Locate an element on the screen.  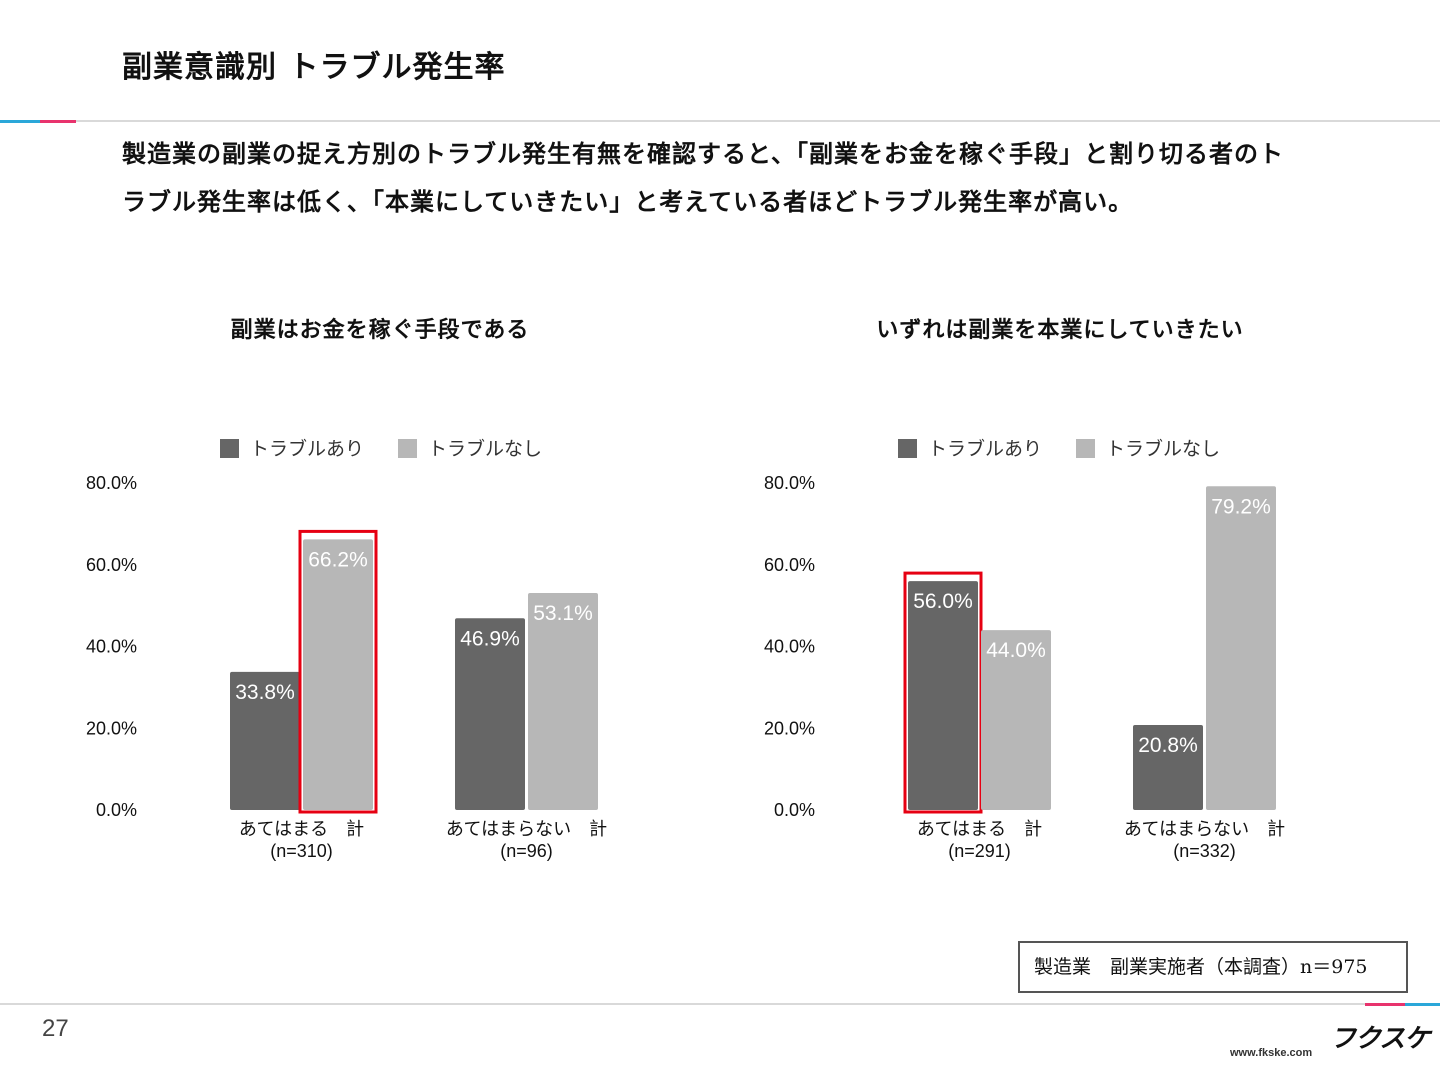
legend-label-c2-s2: トラブルなし is located at coordinates (1163, 448).